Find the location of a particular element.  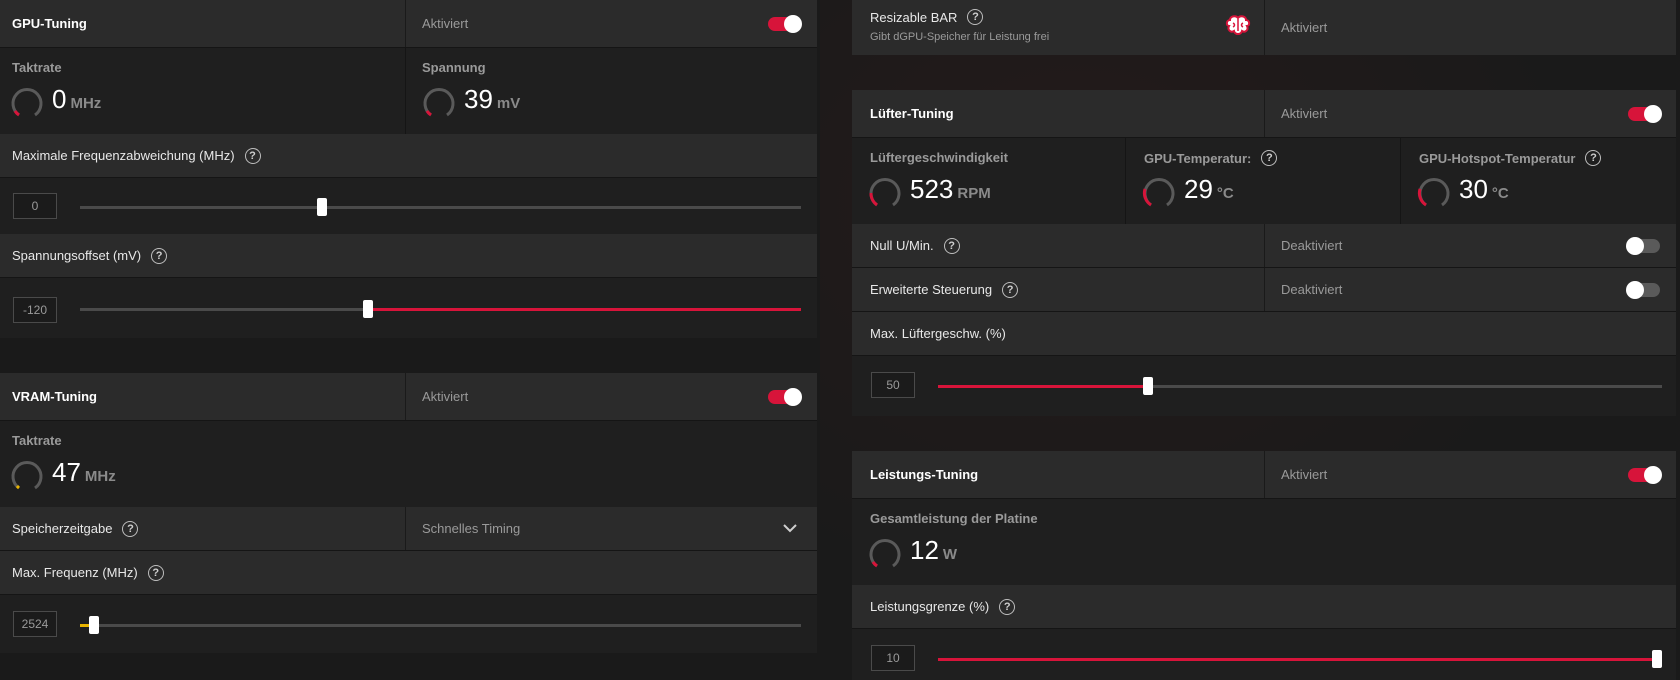

max-fan-speed-input: 50 is located at coordinates (893, 385).